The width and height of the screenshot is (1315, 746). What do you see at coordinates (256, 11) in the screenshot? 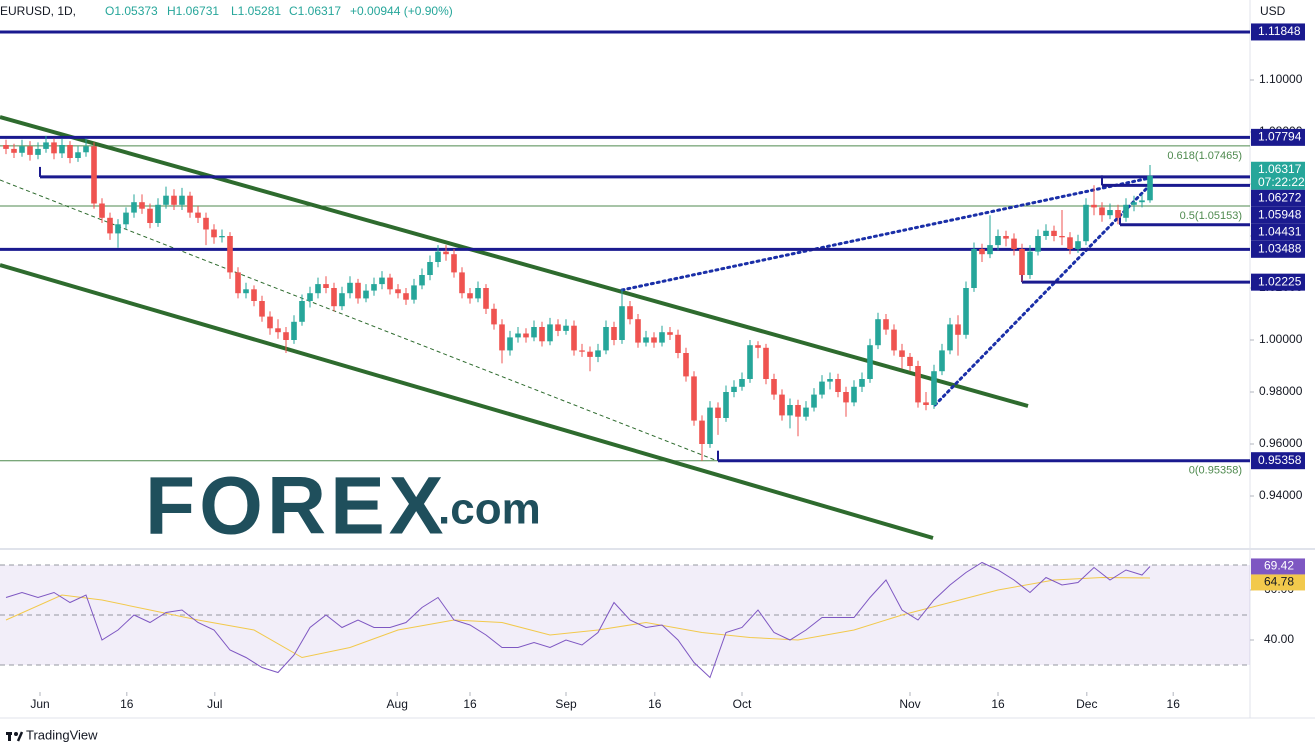
I see `header-low: L1.05281` at bounding box center [256, 11].